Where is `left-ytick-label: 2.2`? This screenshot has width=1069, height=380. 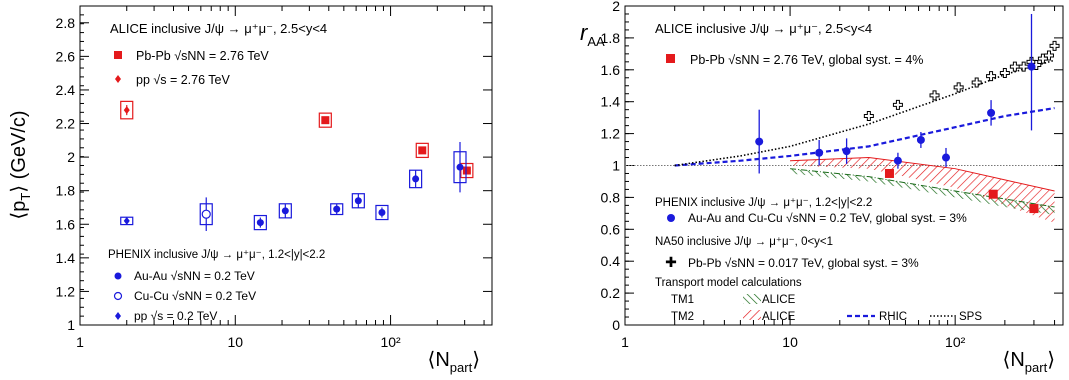
left-ytick-label: 2.2 is located at coordinates (66, 124).